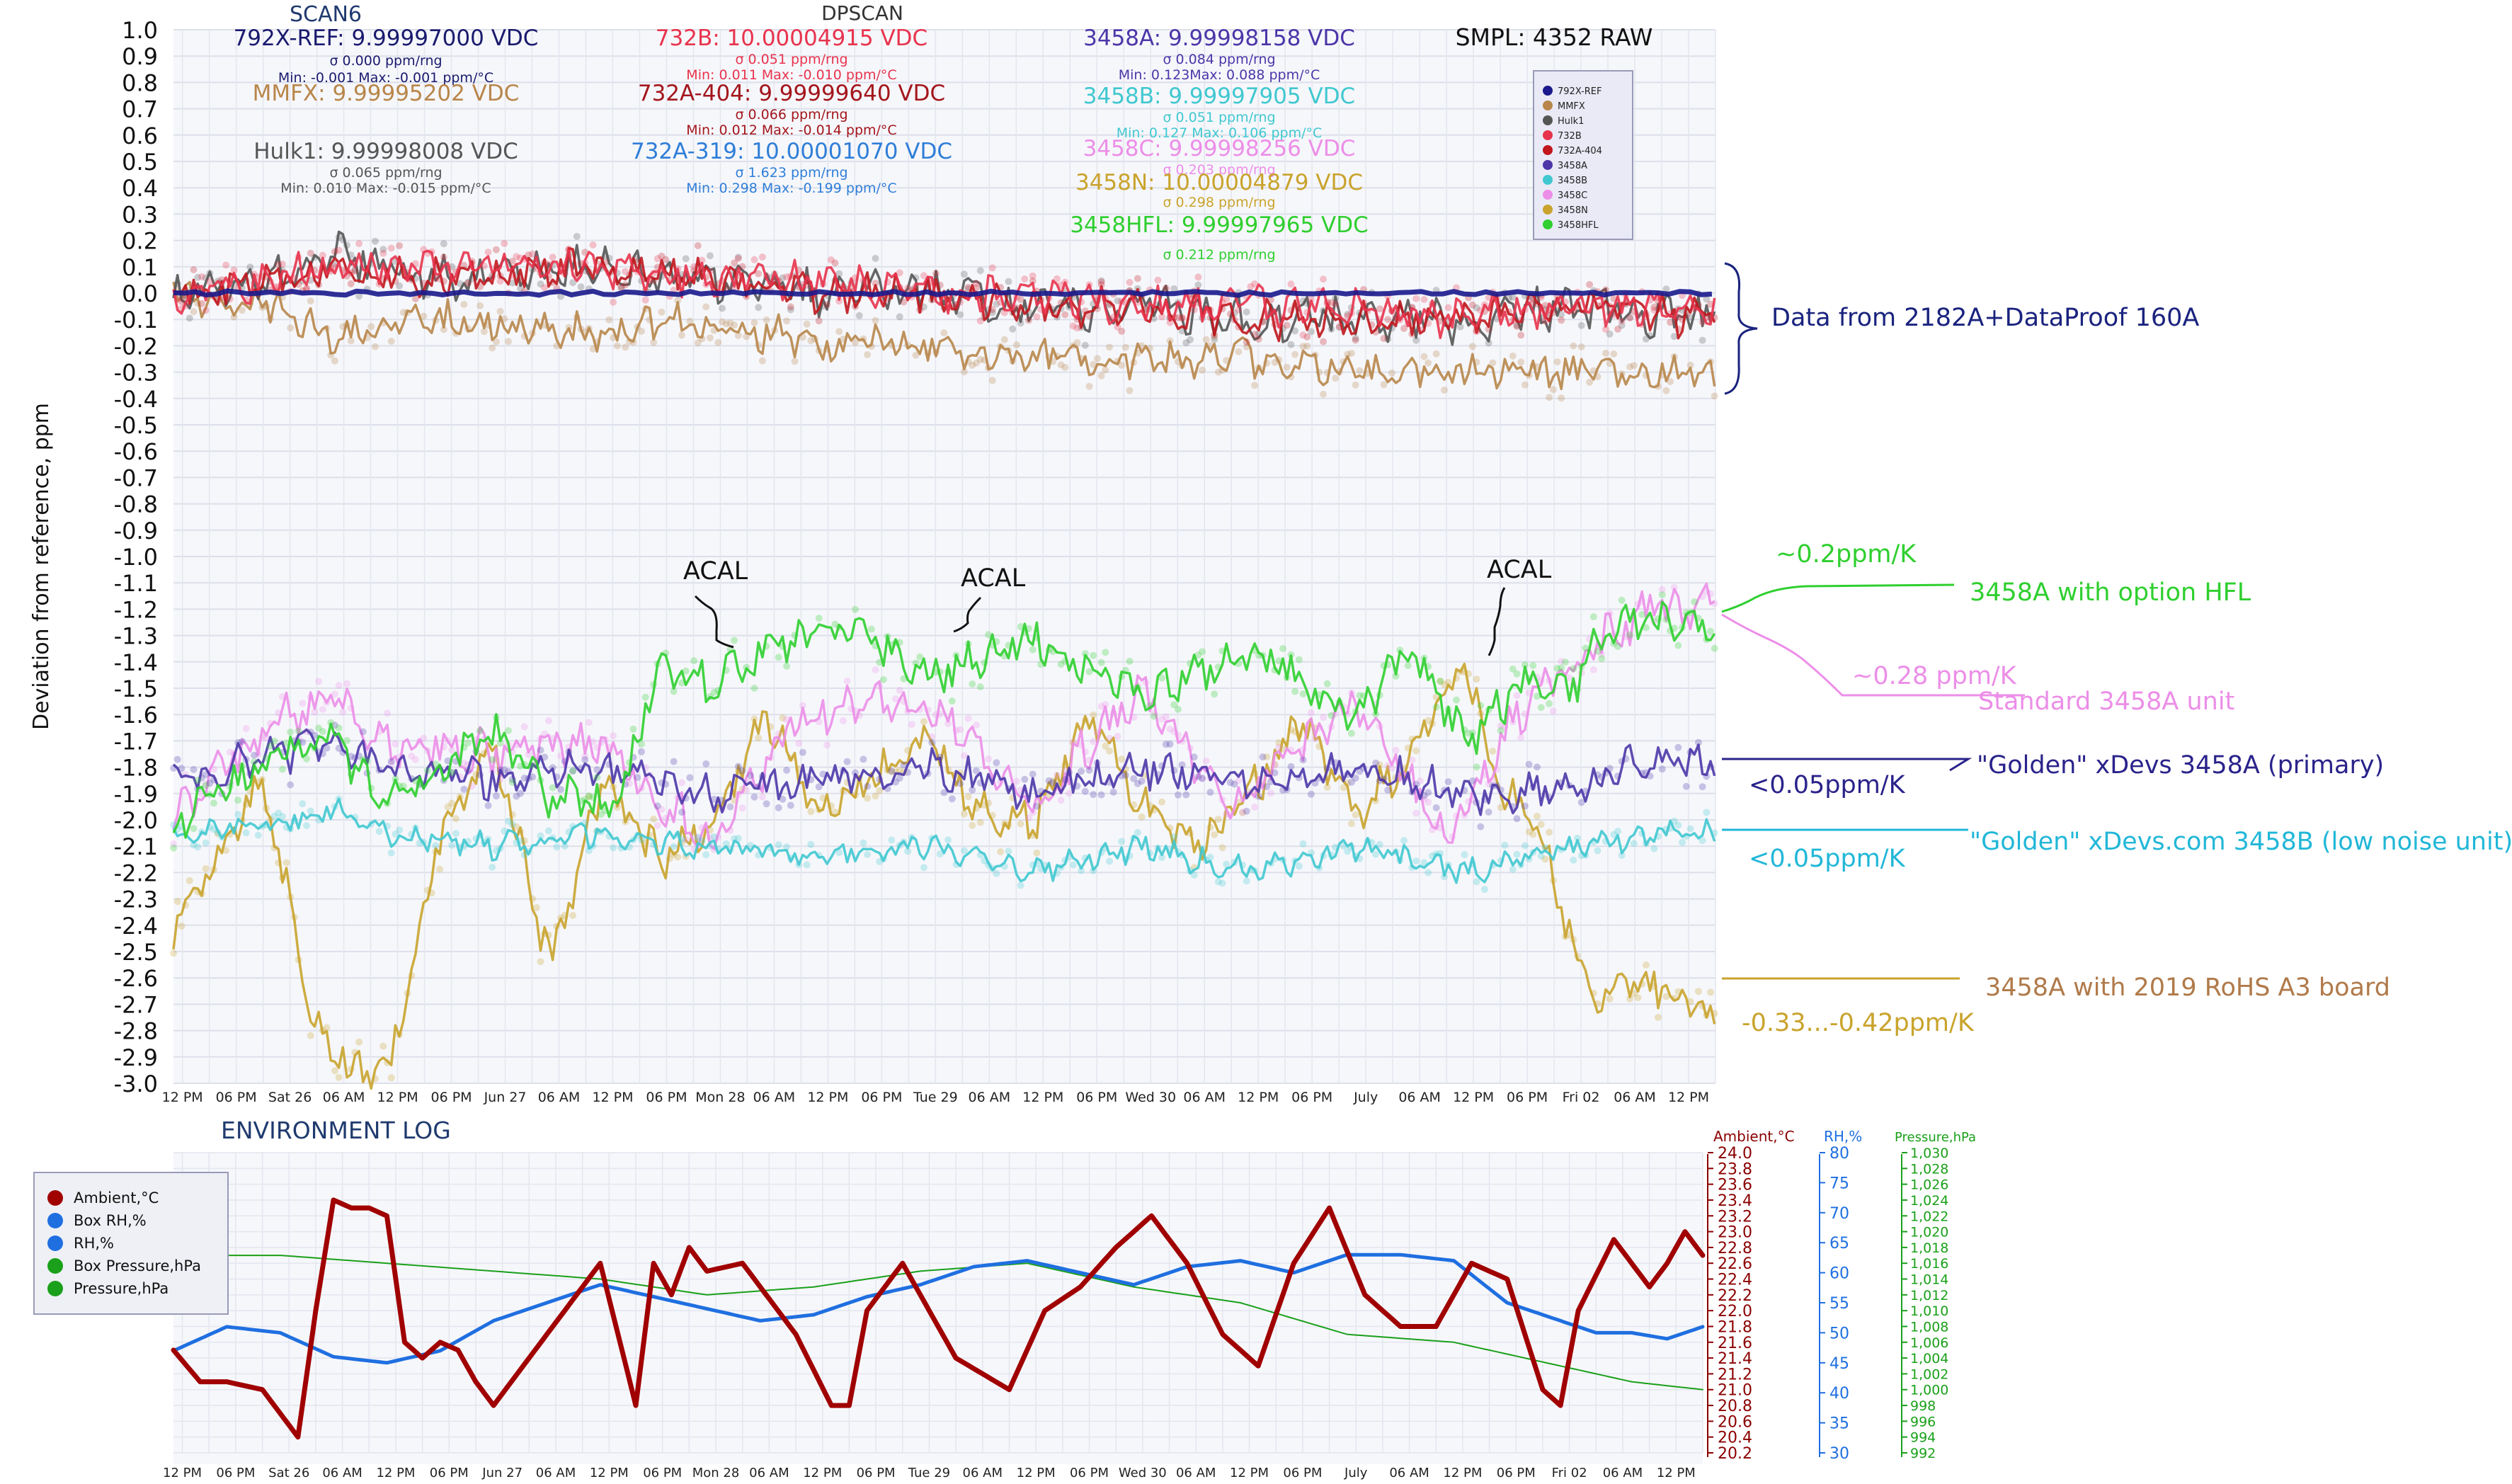 This screenshot has width=2512, height=1484. What do you see at coordinates (1929, 1232) in the screenshot?
I see `press-tick-label: 1,020` at bounding box center [1929, 1232].